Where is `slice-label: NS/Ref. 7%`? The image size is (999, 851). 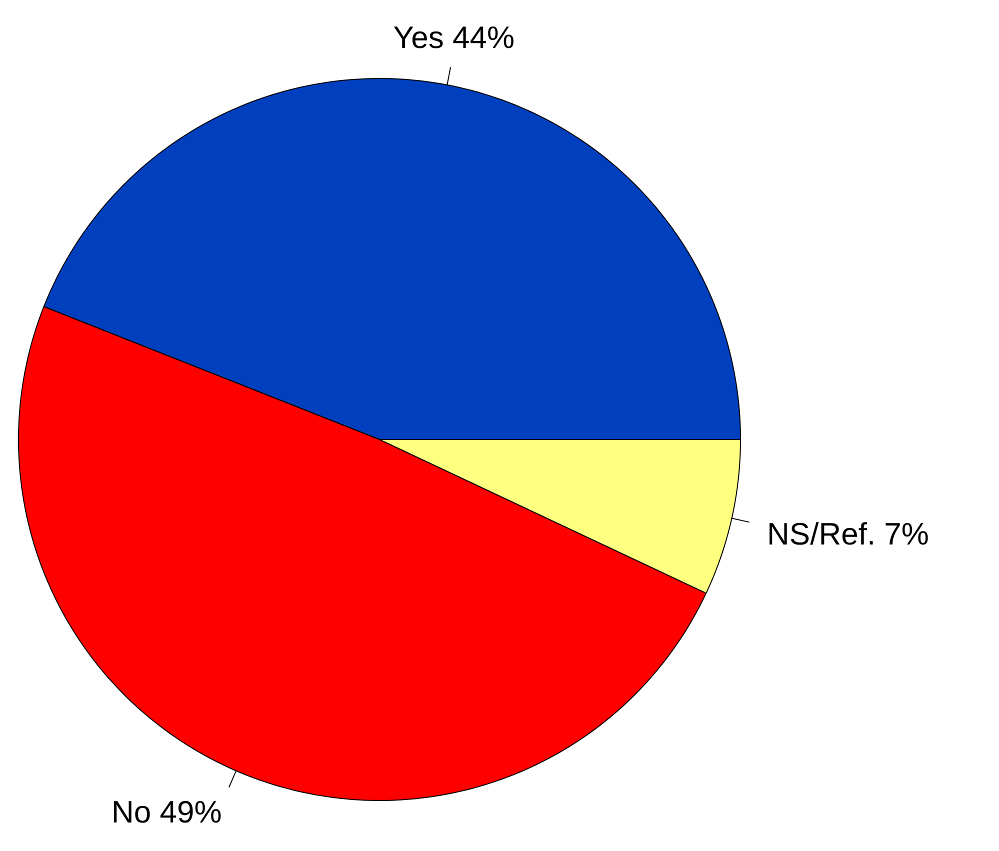 slice-label: NS/Ref. 7% is located at coordinates (848, 534).